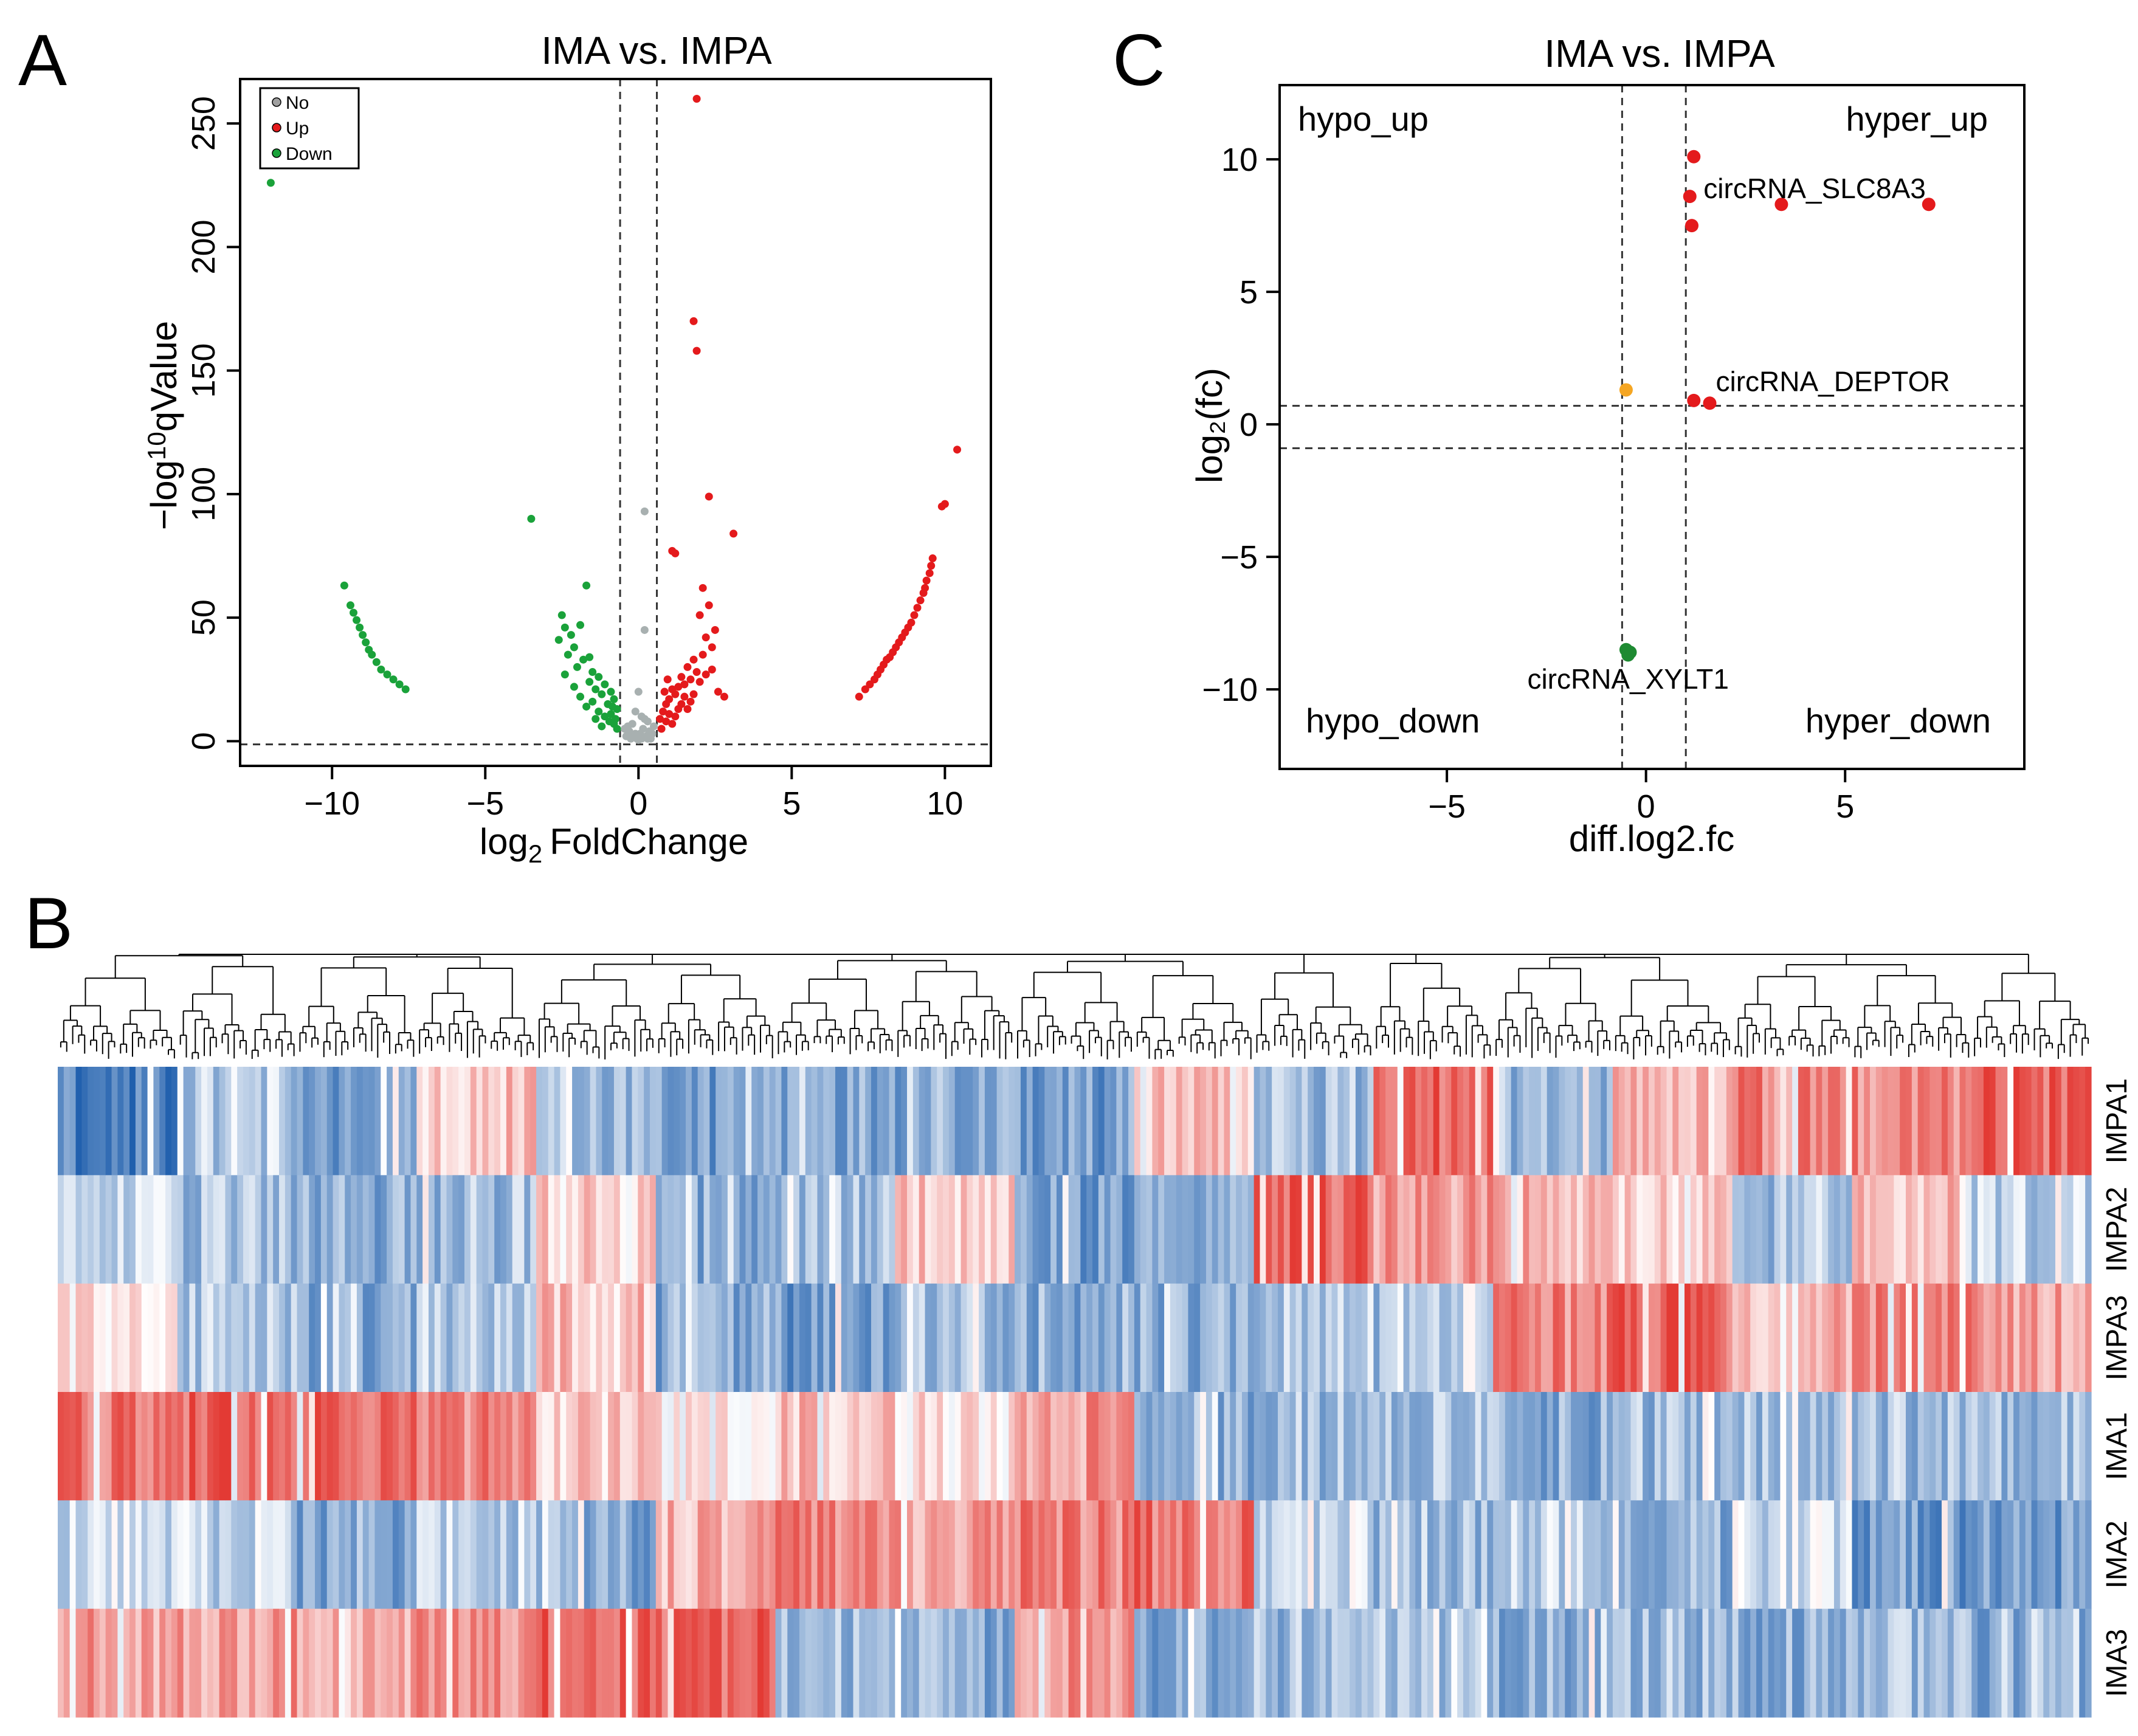 Image resolution: width=2138 pixels, height=1736 pixels. Describe the element at coordinates (276, 153) in the screenshot. I see `legend-down-marker` at that location.